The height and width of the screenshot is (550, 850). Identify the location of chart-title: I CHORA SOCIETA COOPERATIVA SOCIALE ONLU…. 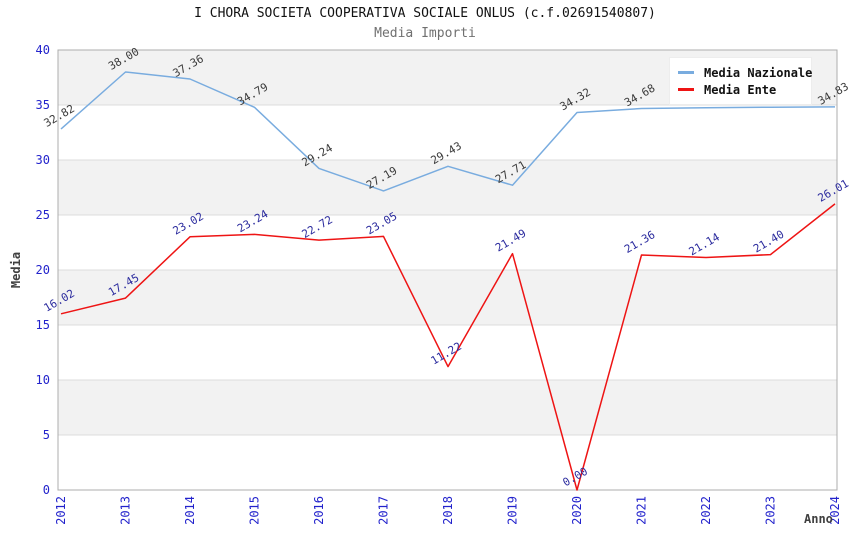
(425, 13).